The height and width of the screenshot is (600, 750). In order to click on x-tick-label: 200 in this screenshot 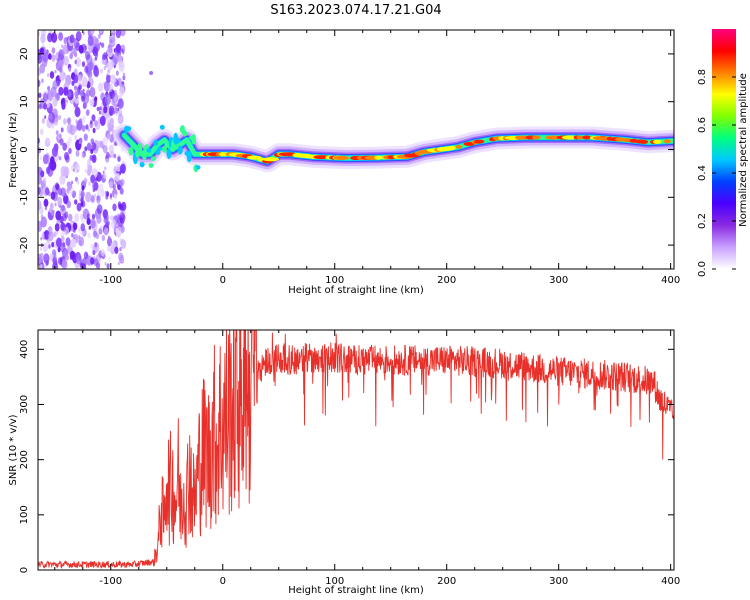, I will do `click(446, 581)`.